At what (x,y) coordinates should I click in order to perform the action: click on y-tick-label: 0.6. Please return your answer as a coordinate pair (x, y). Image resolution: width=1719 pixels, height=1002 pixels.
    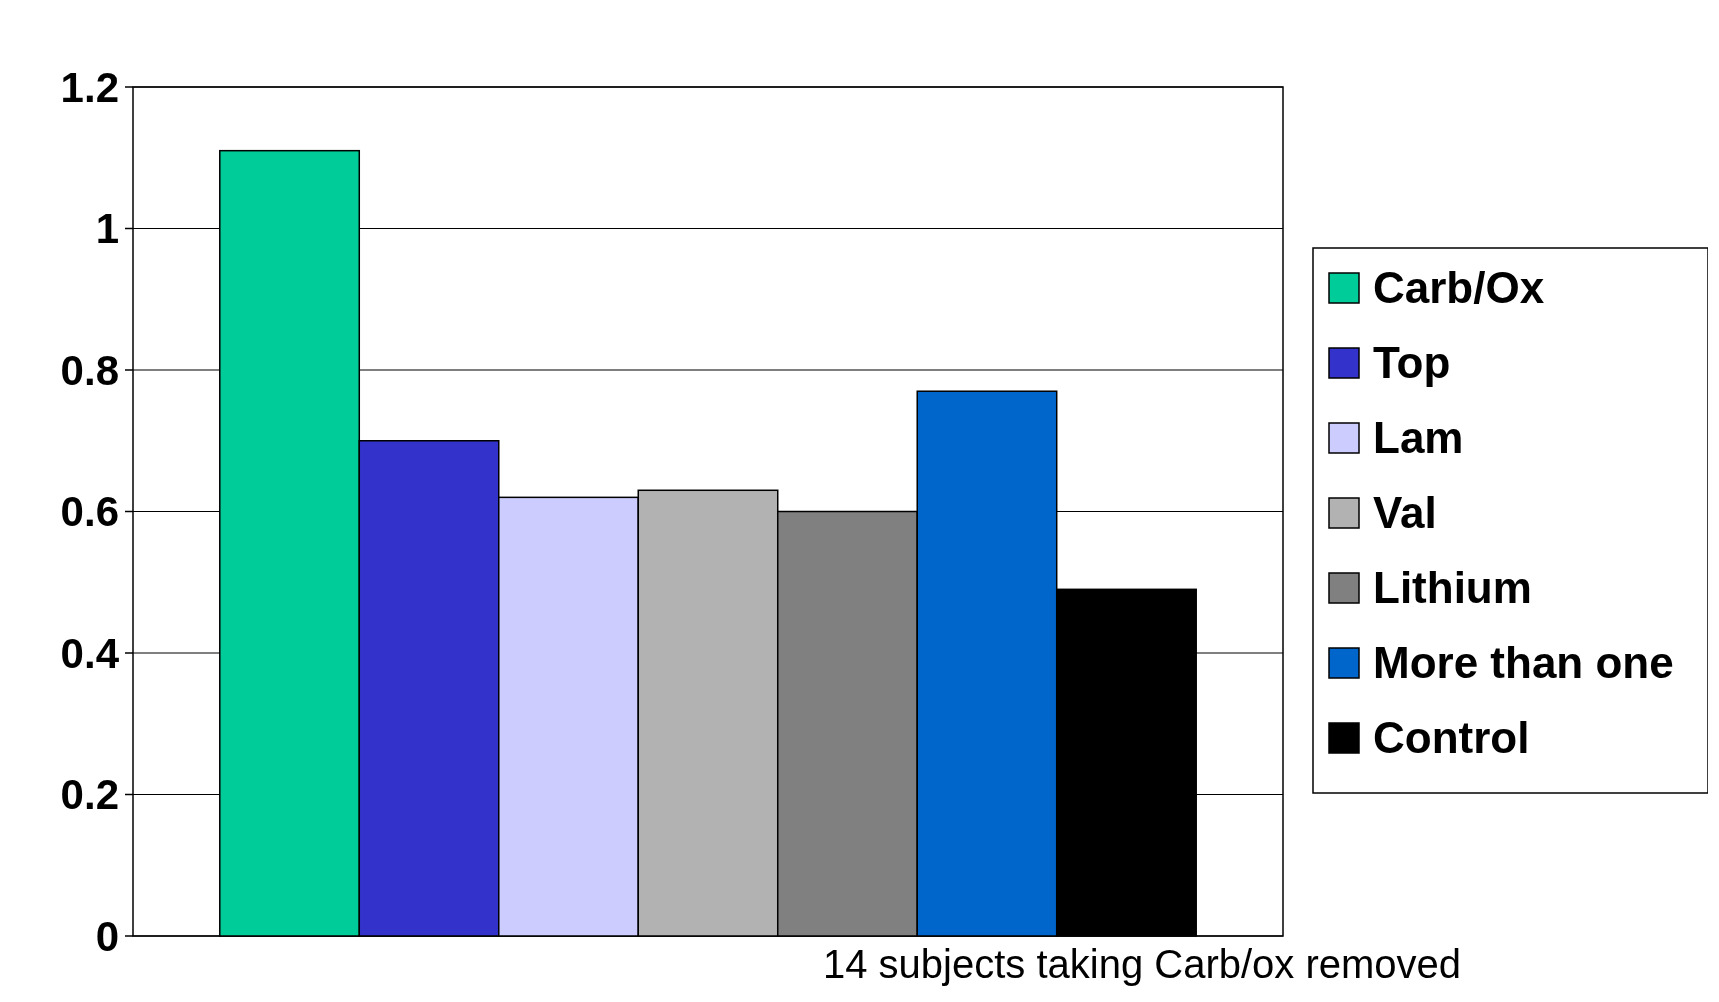
    Looking at the image, I should click on (89, 512).